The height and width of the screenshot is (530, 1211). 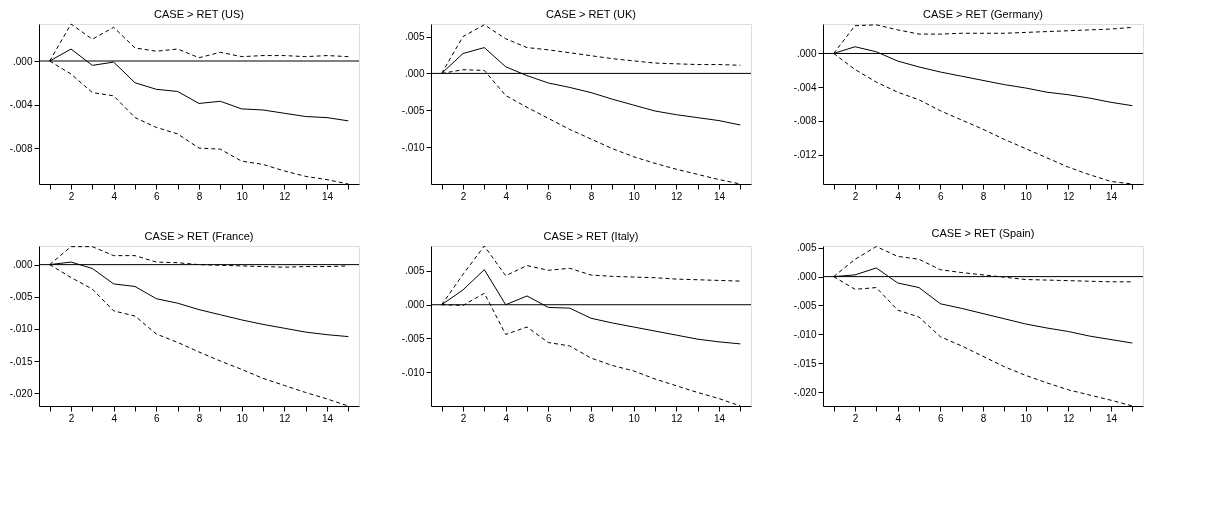 I want to click on chart-title: CASE > RET (Spain), so click(x=983, y=232).